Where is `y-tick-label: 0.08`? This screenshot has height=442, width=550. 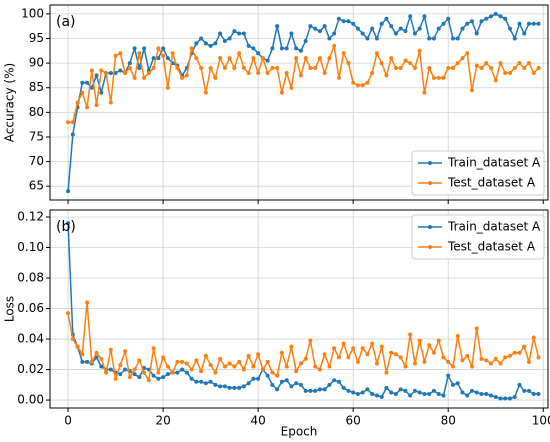 y-tick-label: 0.08 is located at coordinates (30, 278).